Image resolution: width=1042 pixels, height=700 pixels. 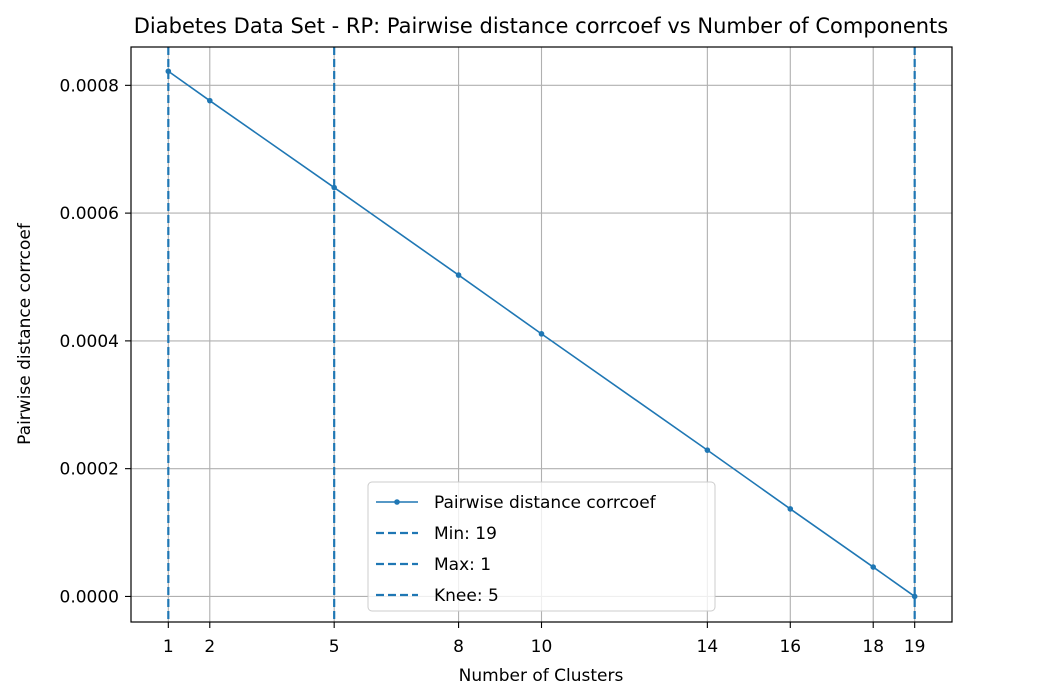 What do you see at coordinates (89, 86) in the screenshot?
I see `y-tick-label: 0.0008` at bounding box center [89, 86].